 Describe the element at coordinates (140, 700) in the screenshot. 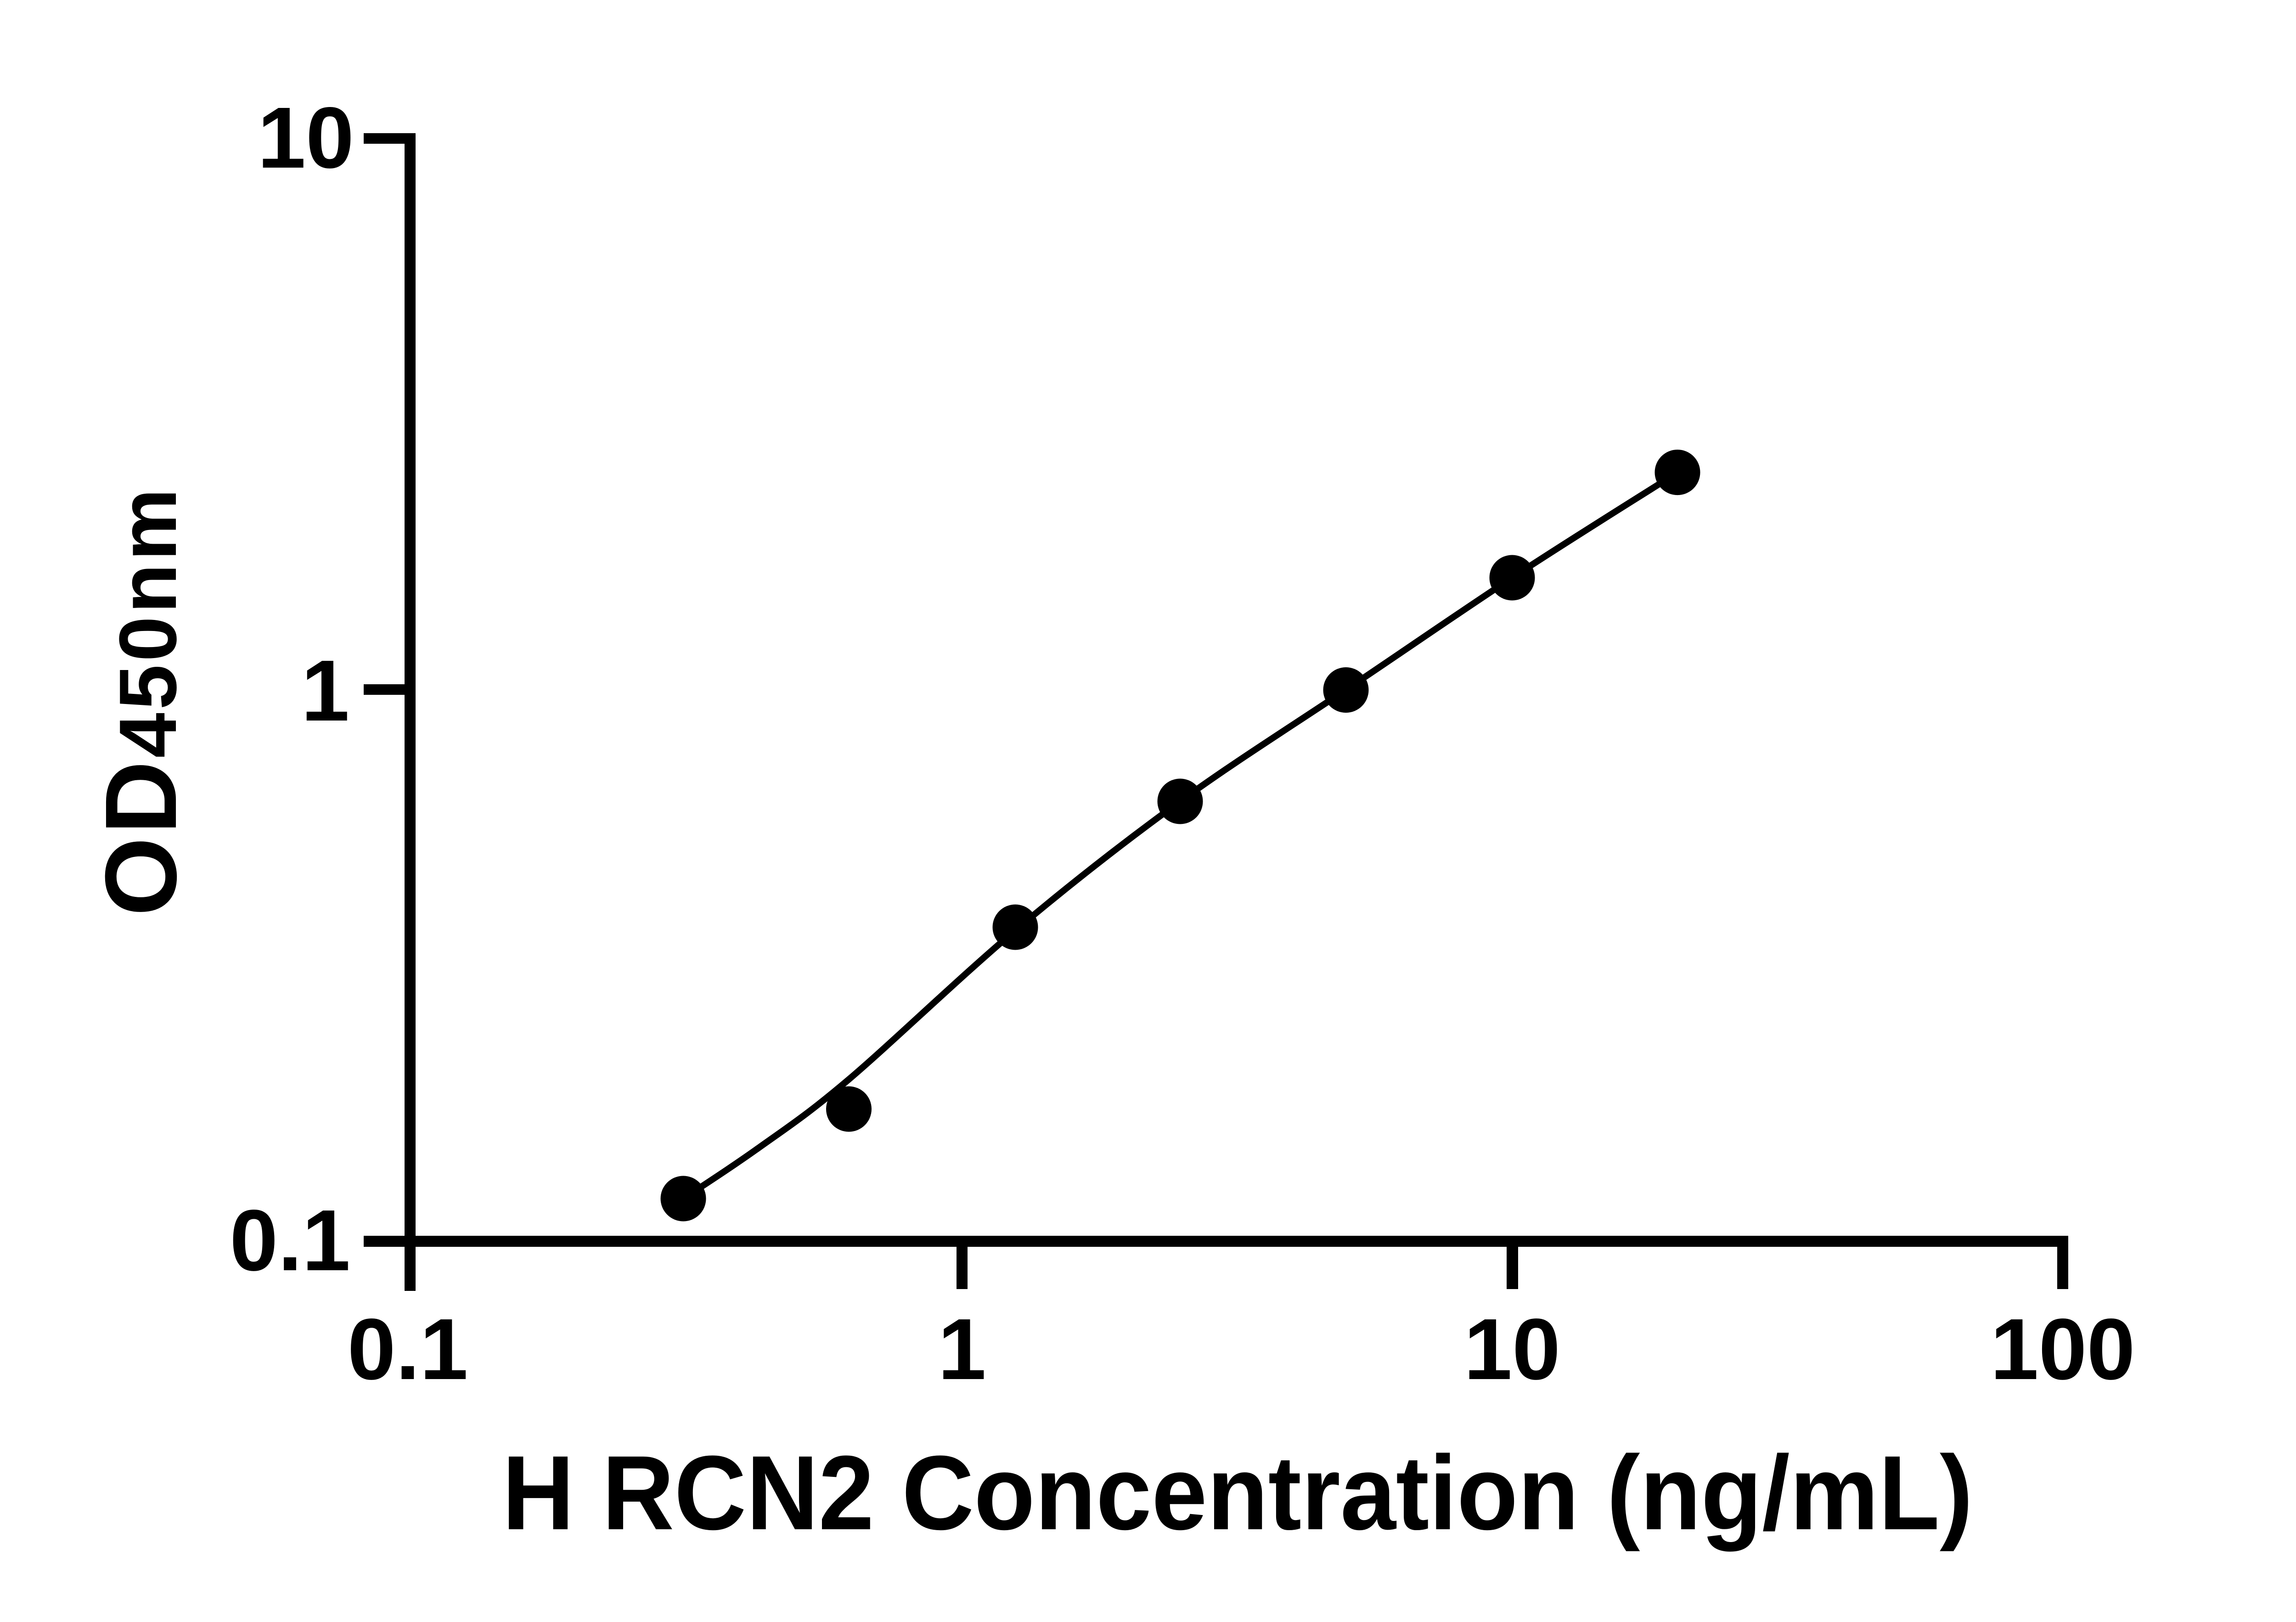

I see `svg-text: OD450nm` at that location.